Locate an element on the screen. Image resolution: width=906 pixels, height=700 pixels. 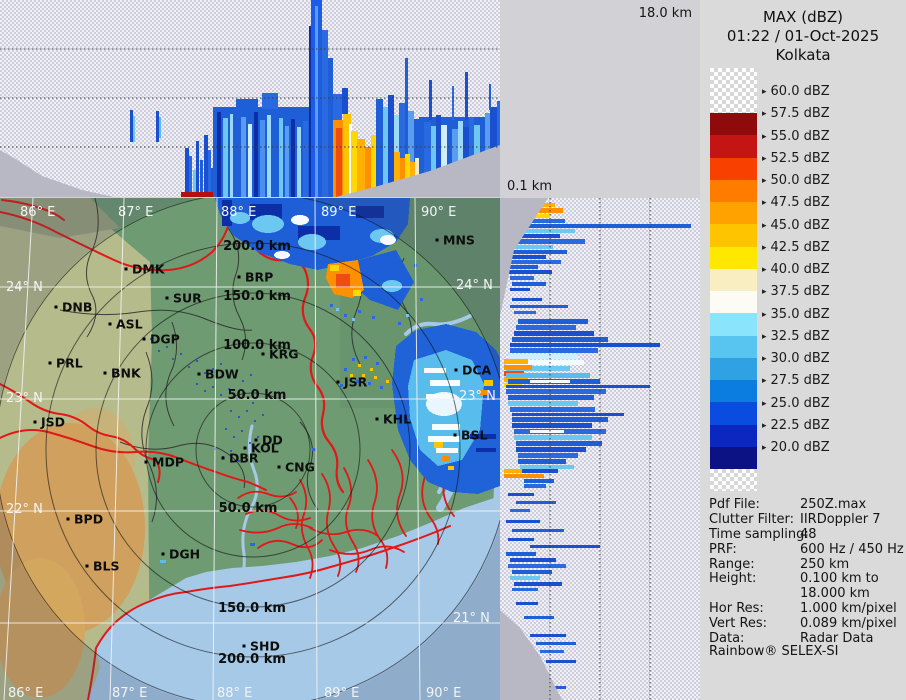
longitude-label-top: 86° E is located at coordinates (37, 212).